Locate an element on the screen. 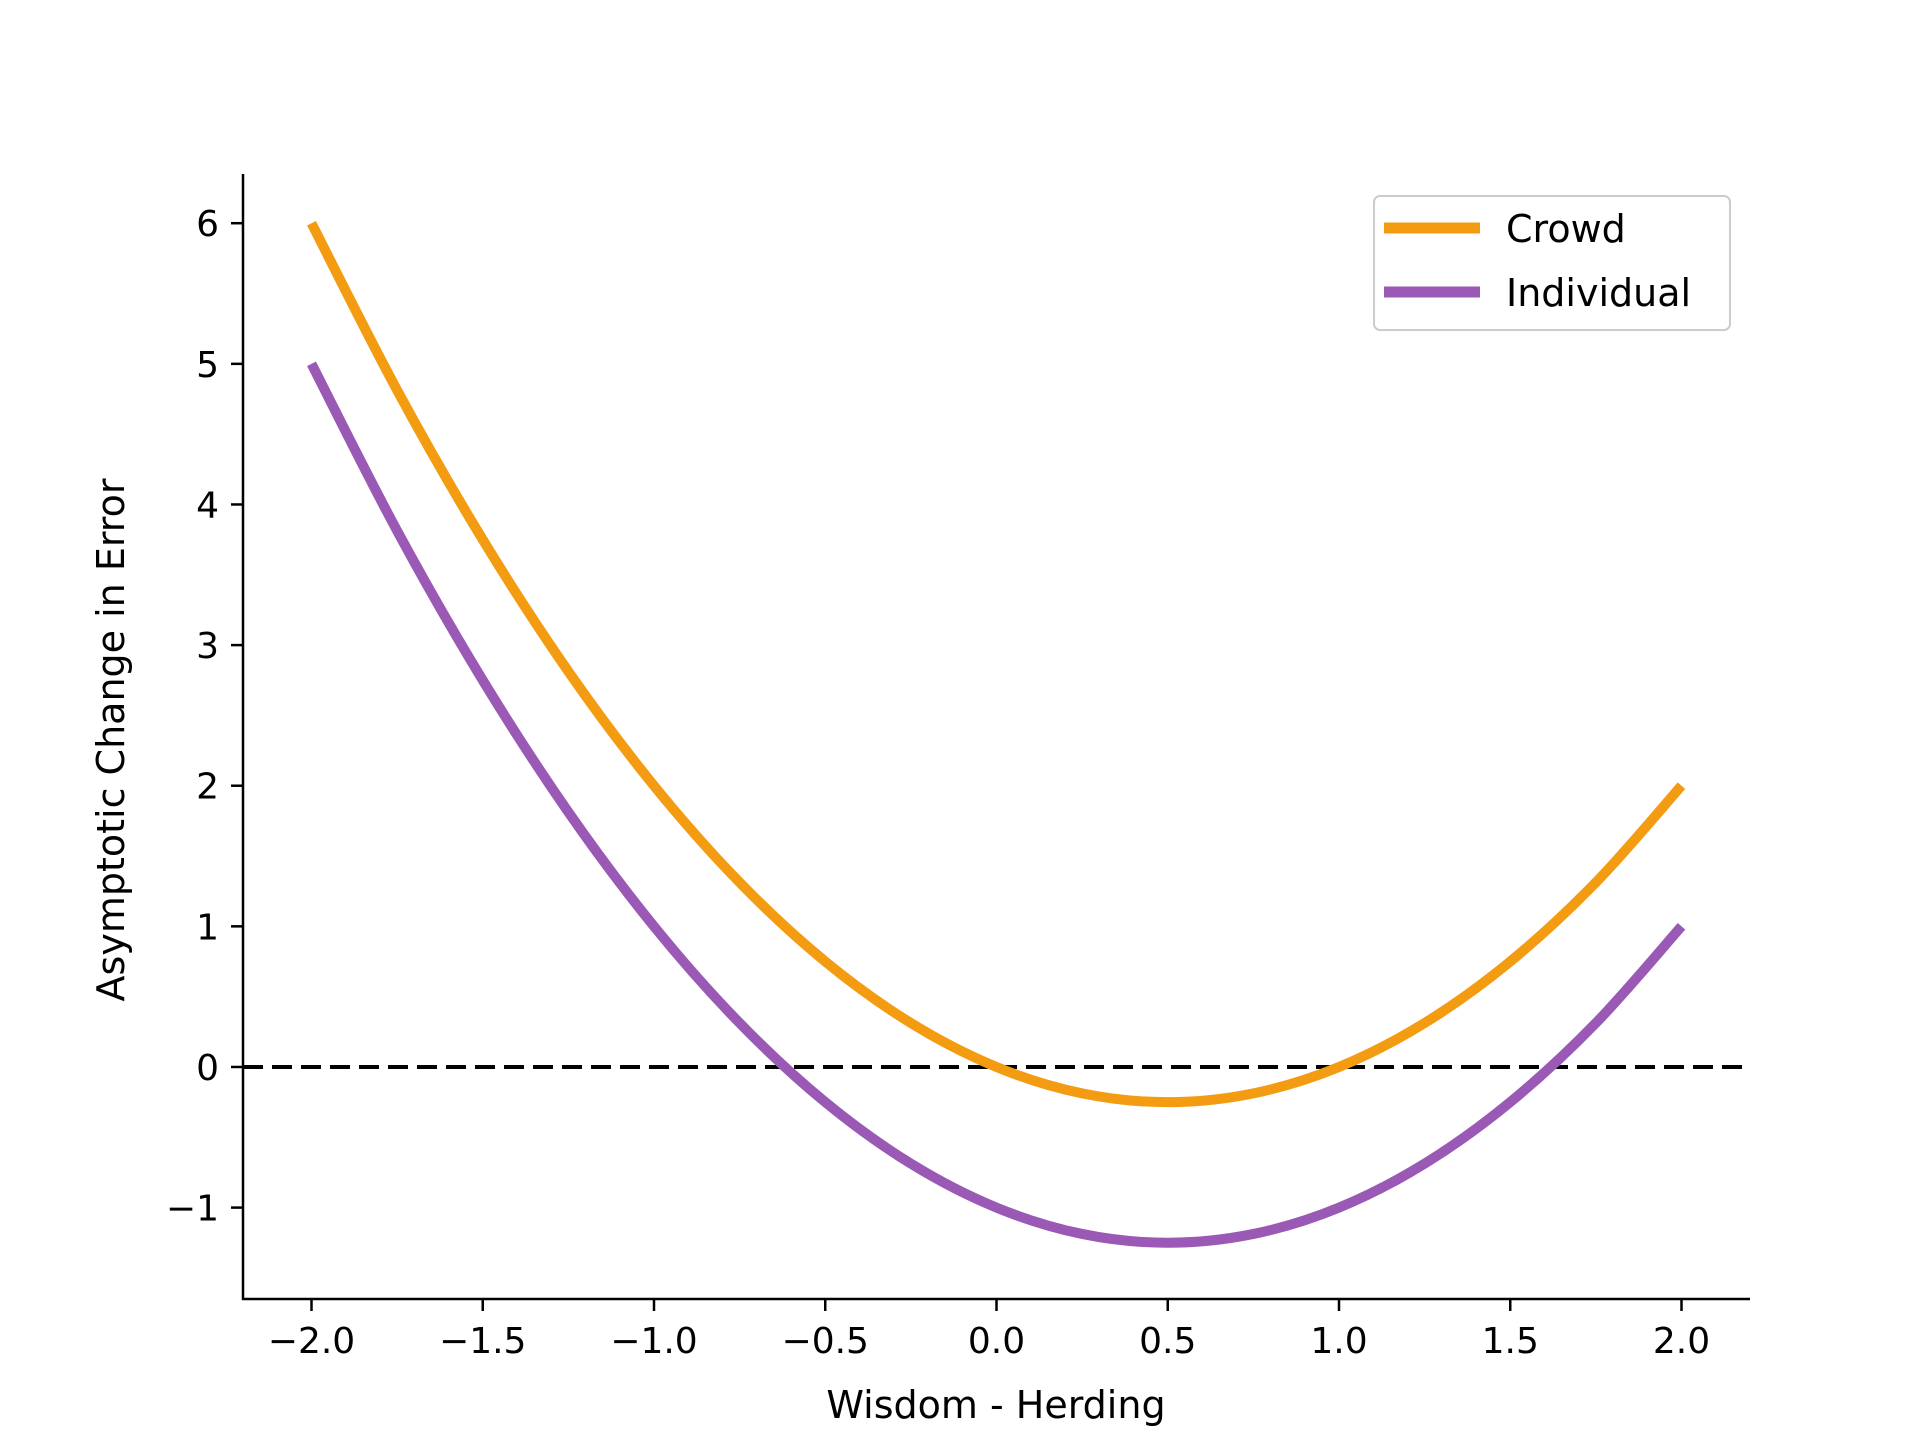  y-tick-label: 4 is located at coordinates (207, 505).